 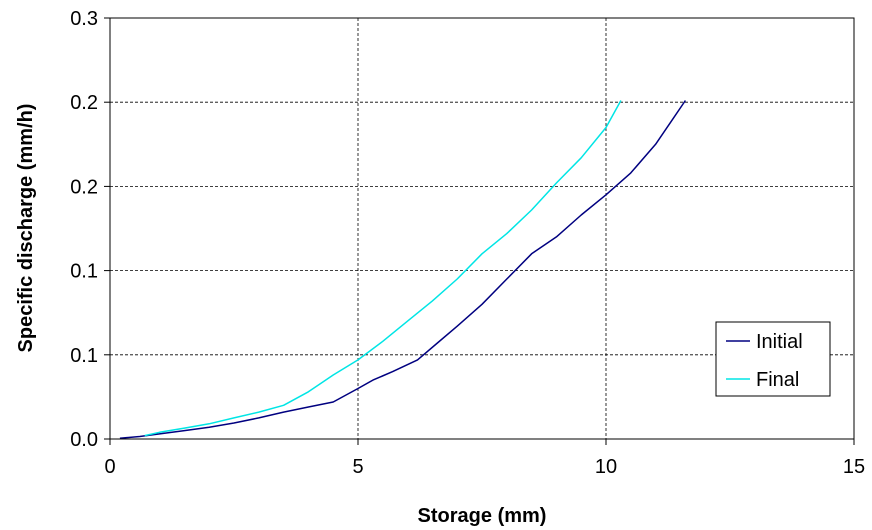 What do you see at coordinates (854, 467) in the screenshot?
I see `x-tick-label: 15` at bounding box center [854, 467].